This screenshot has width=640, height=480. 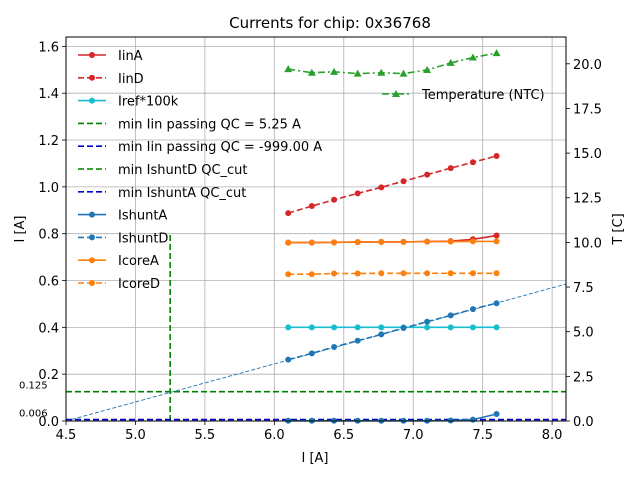 I want to click on y-tick-label: 0.4, so click(x=48, y=328).